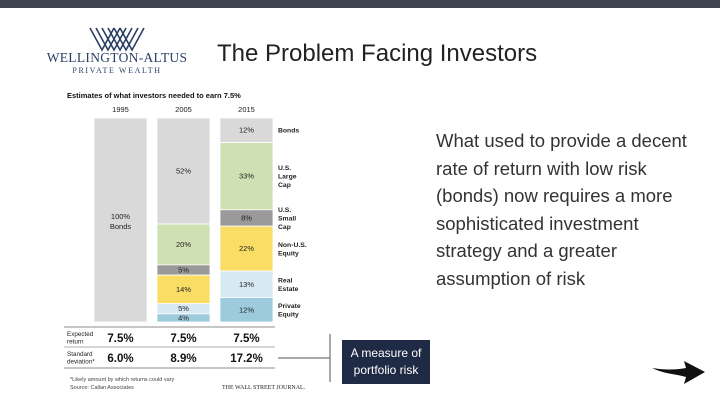 The image size is (720, 405). I want to click on segment-label: 52%, so click(183, 171).